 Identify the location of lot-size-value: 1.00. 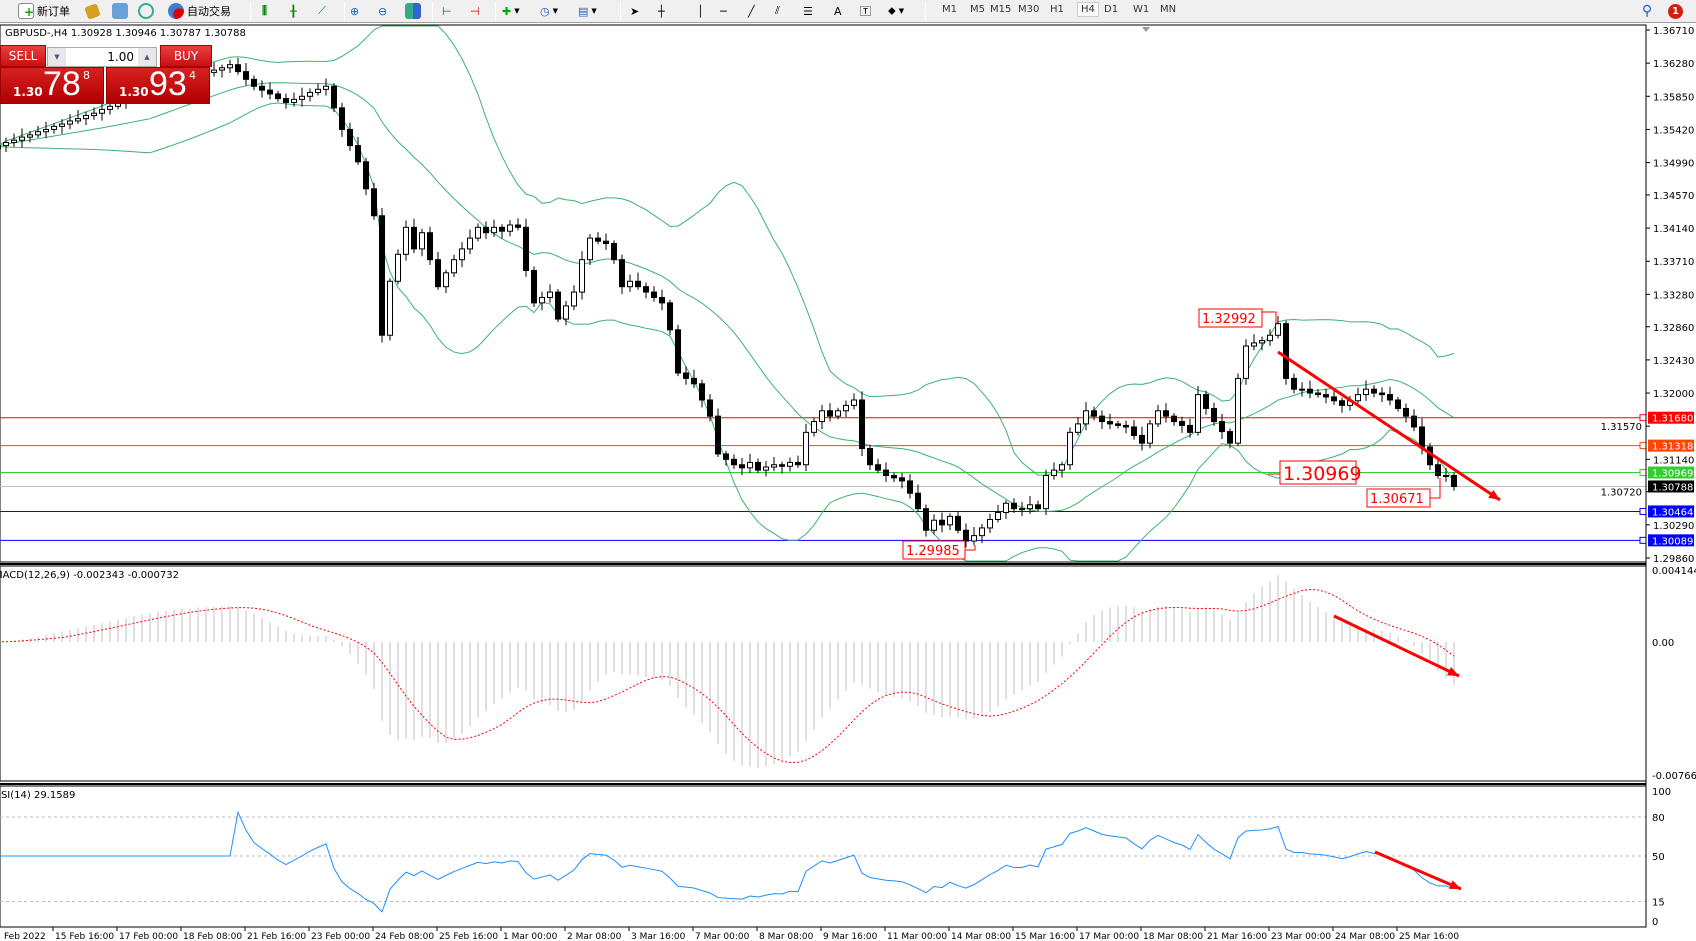
(120, 57).